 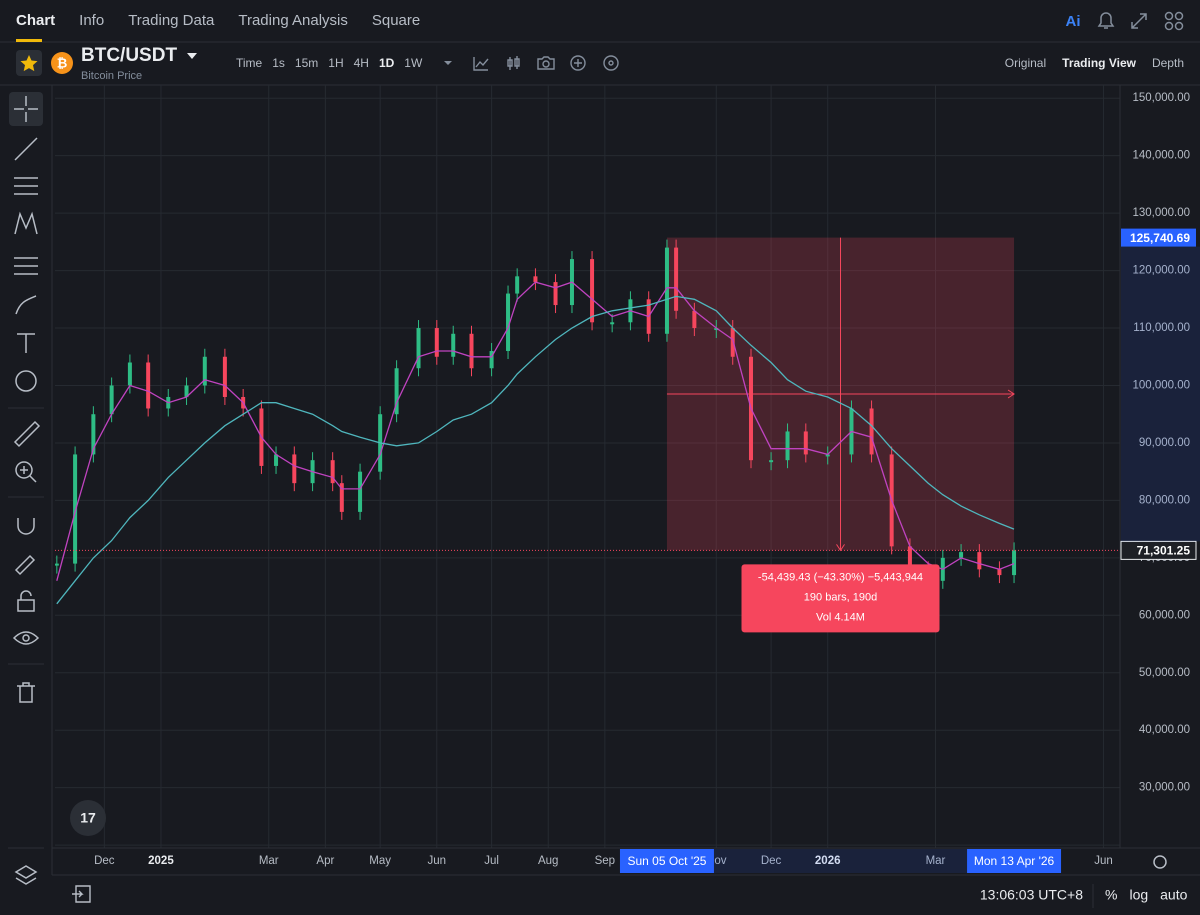 What do you see at coordinates (1174, 21) in the screenshot?
I see `layout-icon` at bounding box center [1174, 21].